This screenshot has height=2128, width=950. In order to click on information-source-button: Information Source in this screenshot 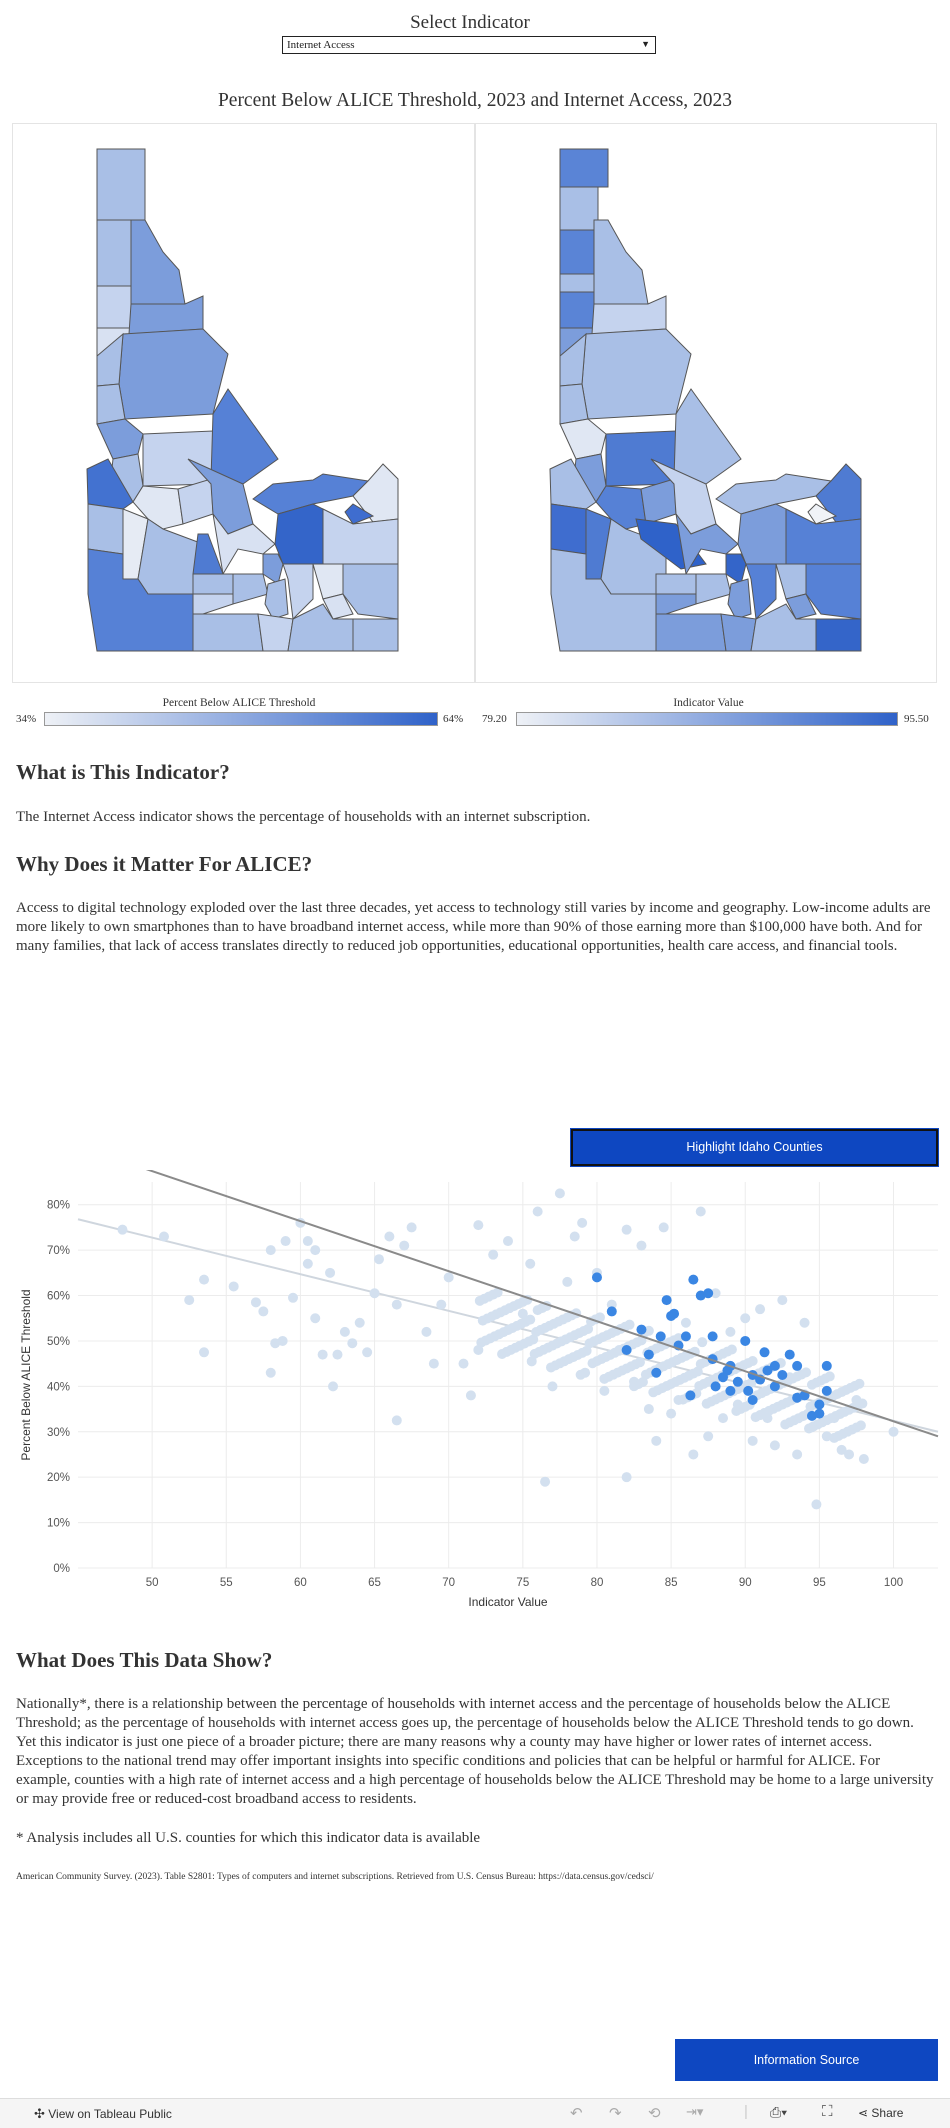, I will do `click(806, 2060)`.